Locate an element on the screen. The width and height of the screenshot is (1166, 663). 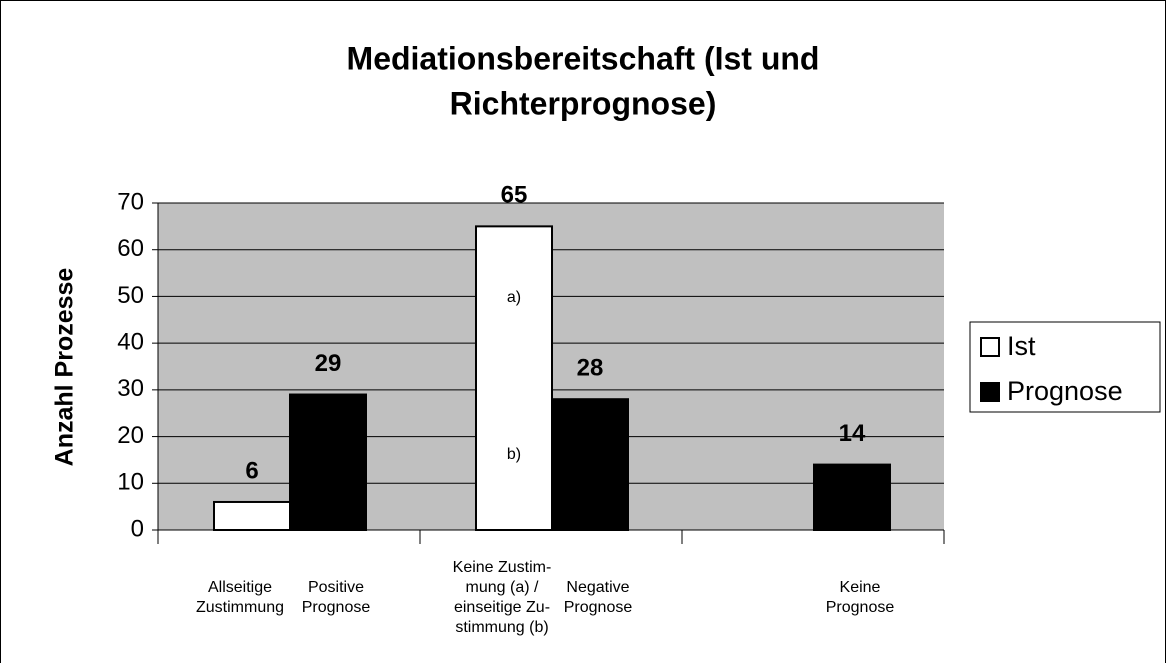
x-tick-label: Allseitige is located at coordinates (240, 587).